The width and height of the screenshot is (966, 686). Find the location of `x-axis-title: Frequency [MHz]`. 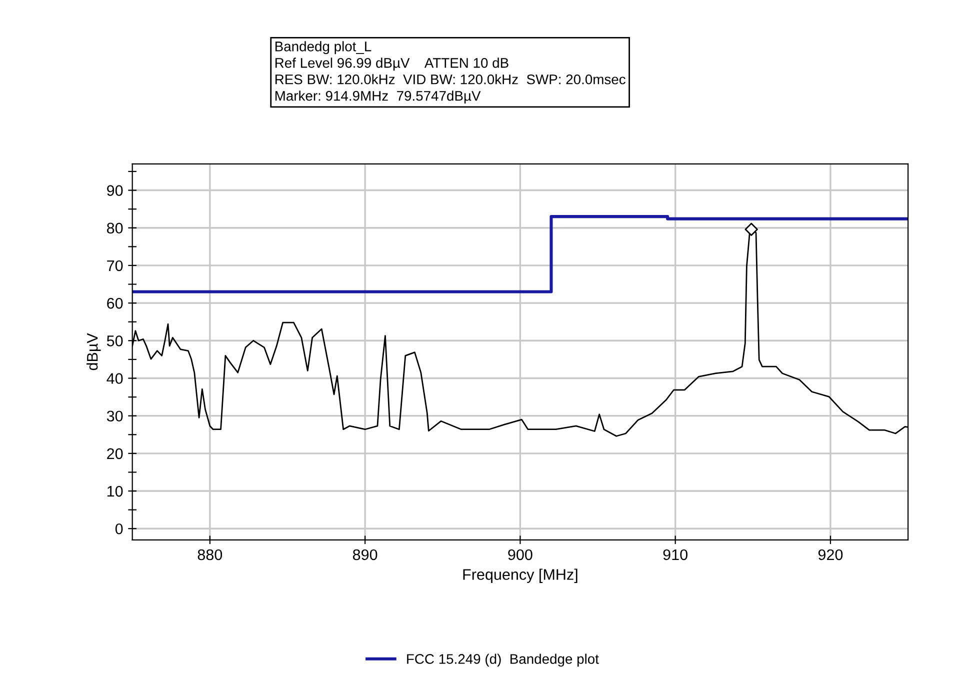

x-axis-title: Frequency [MHz] is located at coordinates (520, 575).